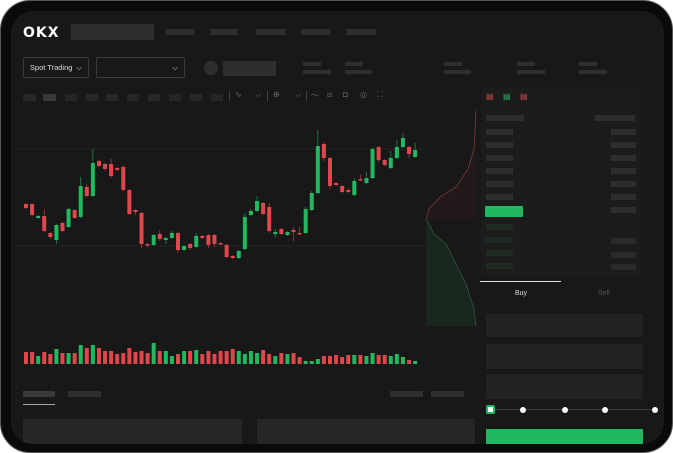 The image size is (673, 453). What do you see at coordinates (490, 409) in the screenshot?
I see `slider-handle` at bounding box center [490, 409].